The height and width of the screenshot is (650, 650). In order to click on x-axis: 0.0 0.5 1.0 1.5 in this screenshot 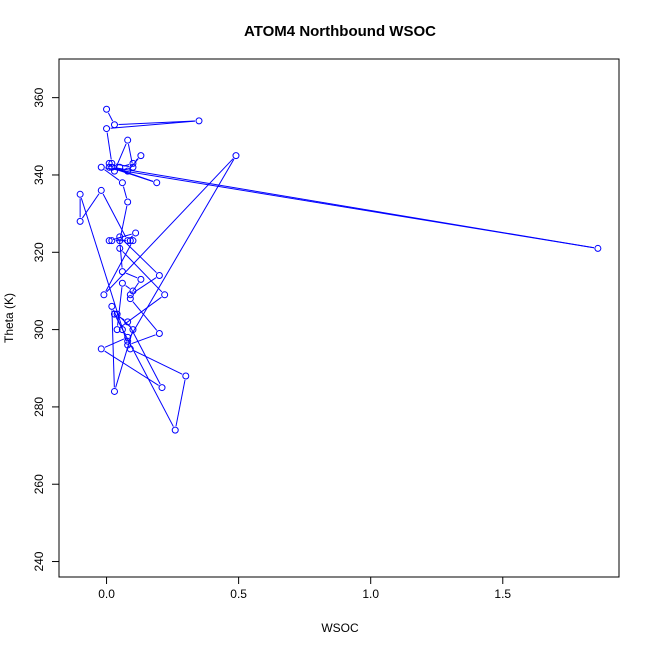, I will do `click(304, 588)`.